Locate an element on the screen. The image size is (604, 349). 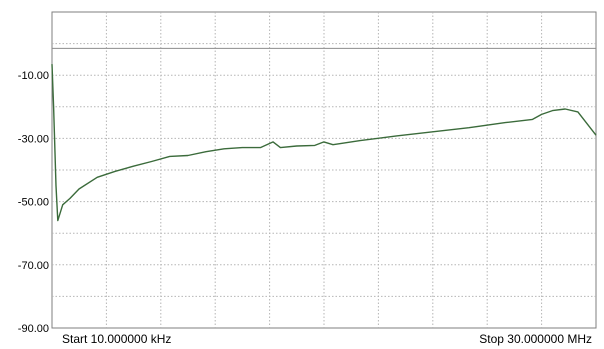
start-frequency-label: Start 10.000000 kHz is located at coordinates (116, 339).